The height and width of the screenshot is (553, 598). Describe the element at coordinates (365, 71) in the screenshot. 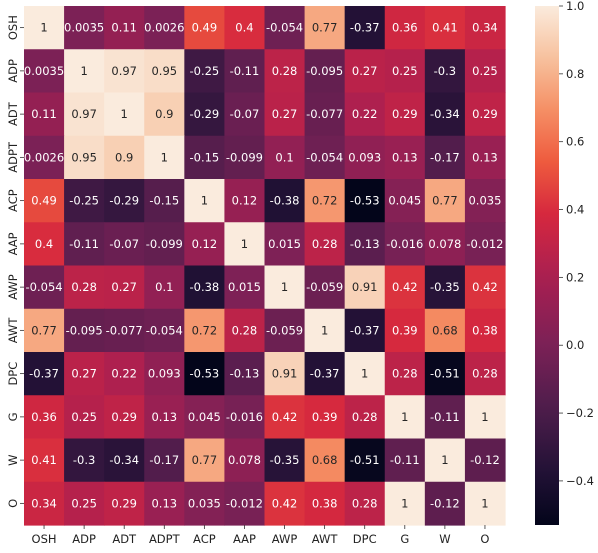

I see `heatmap-cell-label: 0.27` at that location.